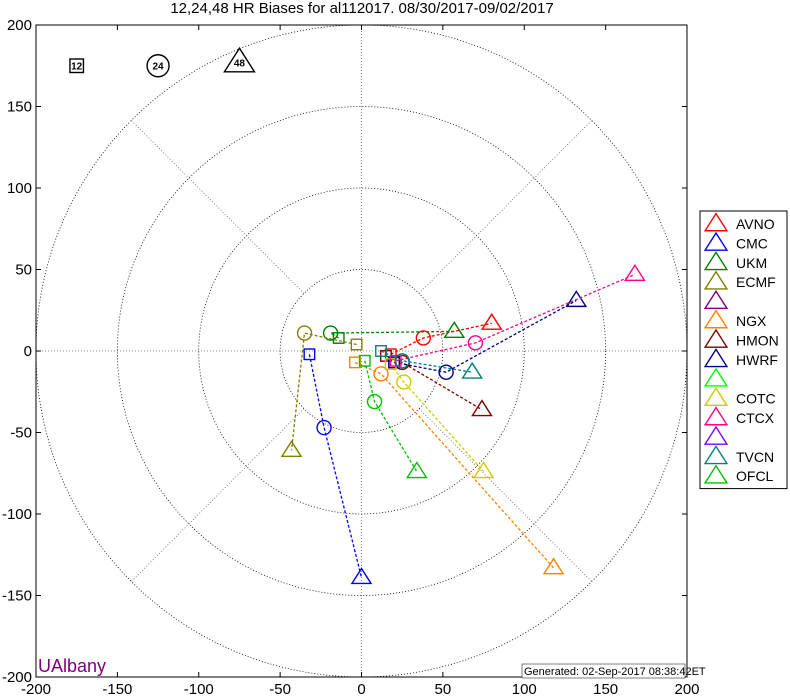 The height and width of the screenshot is (700, 790). What do you see at coordinates (755, 457) in the screenshot?
I see `legend-label: TVCN` at bounding box center [755, 457].